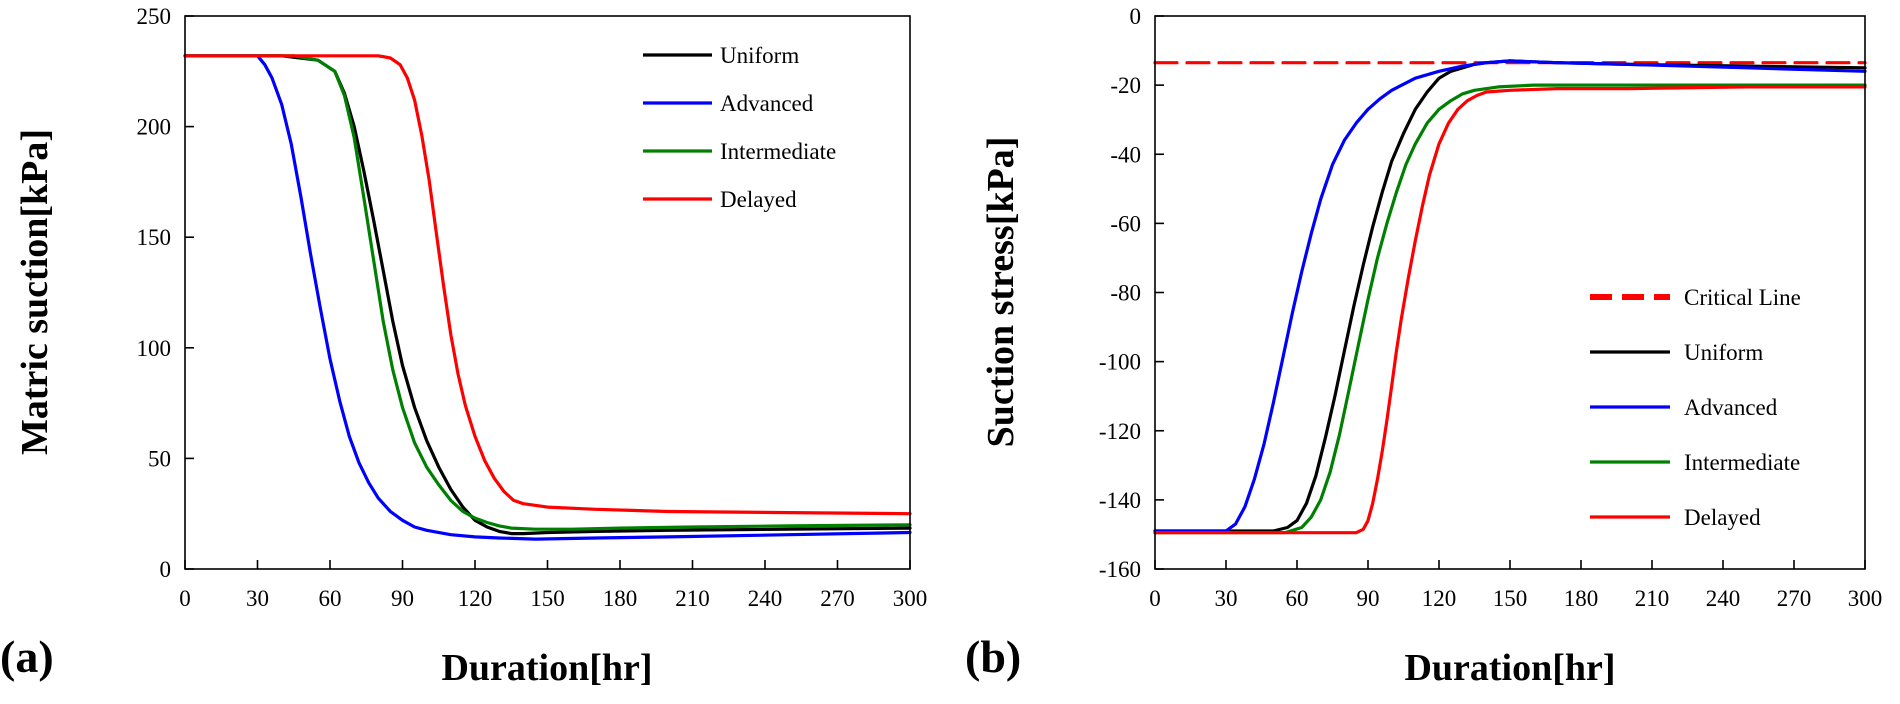 The height and width of the screenshot is (704, 1900). I want to click on y-tick-label: -80, so click(1125, 293).